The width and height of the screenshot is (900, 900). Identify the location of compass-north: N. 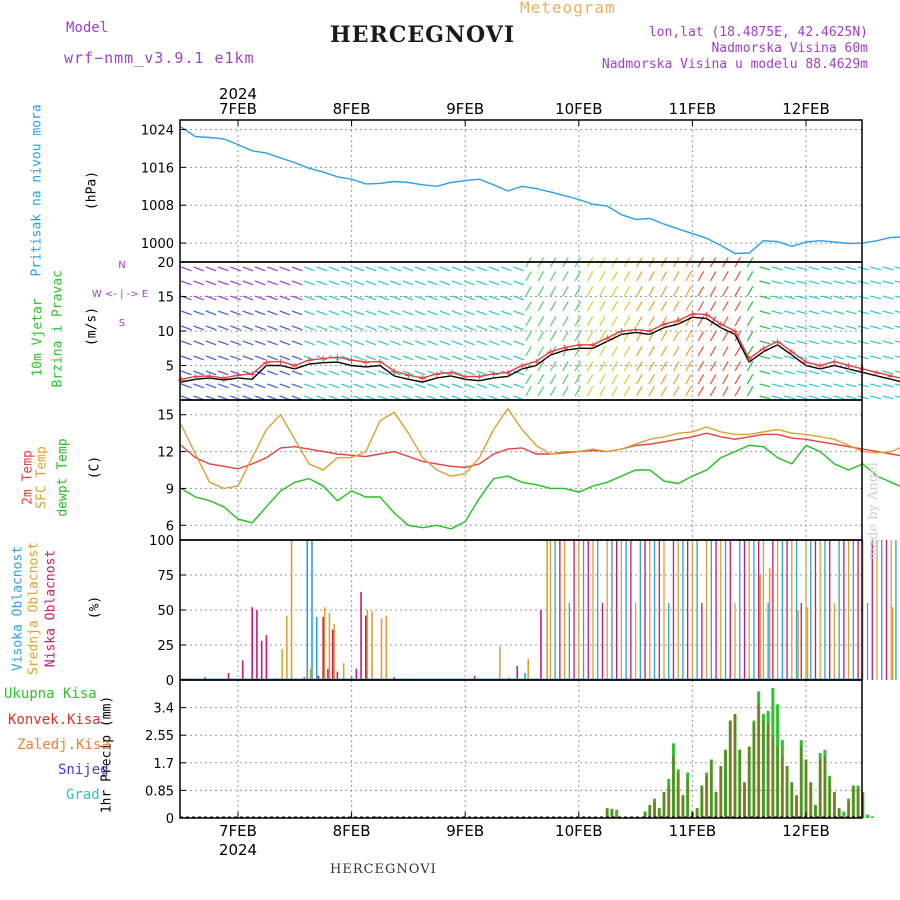
(121, 265).